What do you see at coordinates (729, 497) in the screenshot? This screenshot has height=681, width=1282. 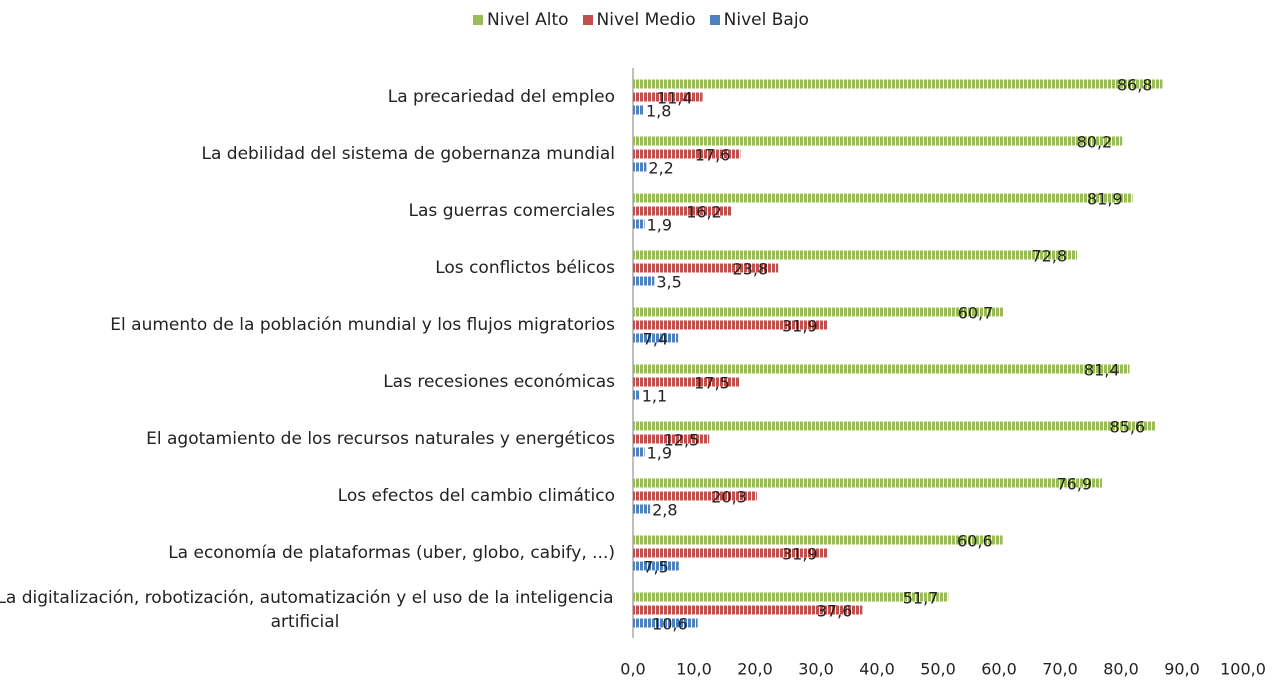 I see `data-label: 20,3` at bounding box center [729, 497].